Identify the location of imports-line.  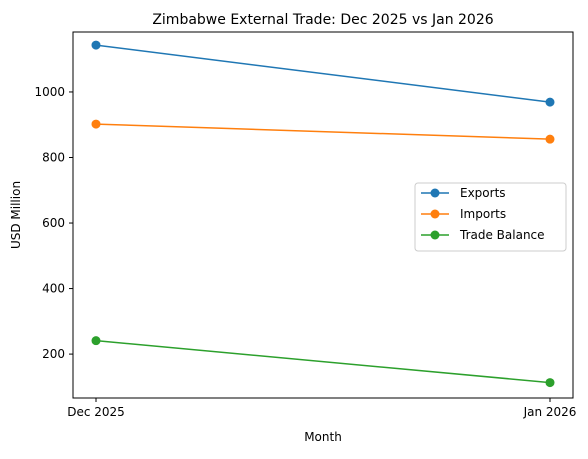
(323, 131).